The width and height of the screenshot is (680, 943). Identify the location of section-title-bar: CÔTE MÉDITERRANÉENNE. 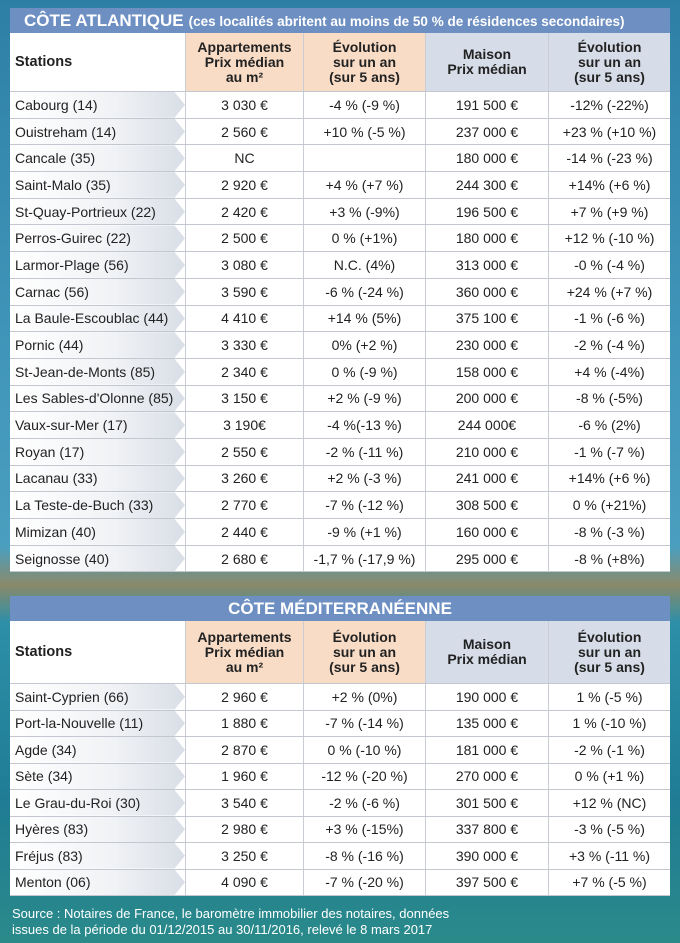
(340, 608).